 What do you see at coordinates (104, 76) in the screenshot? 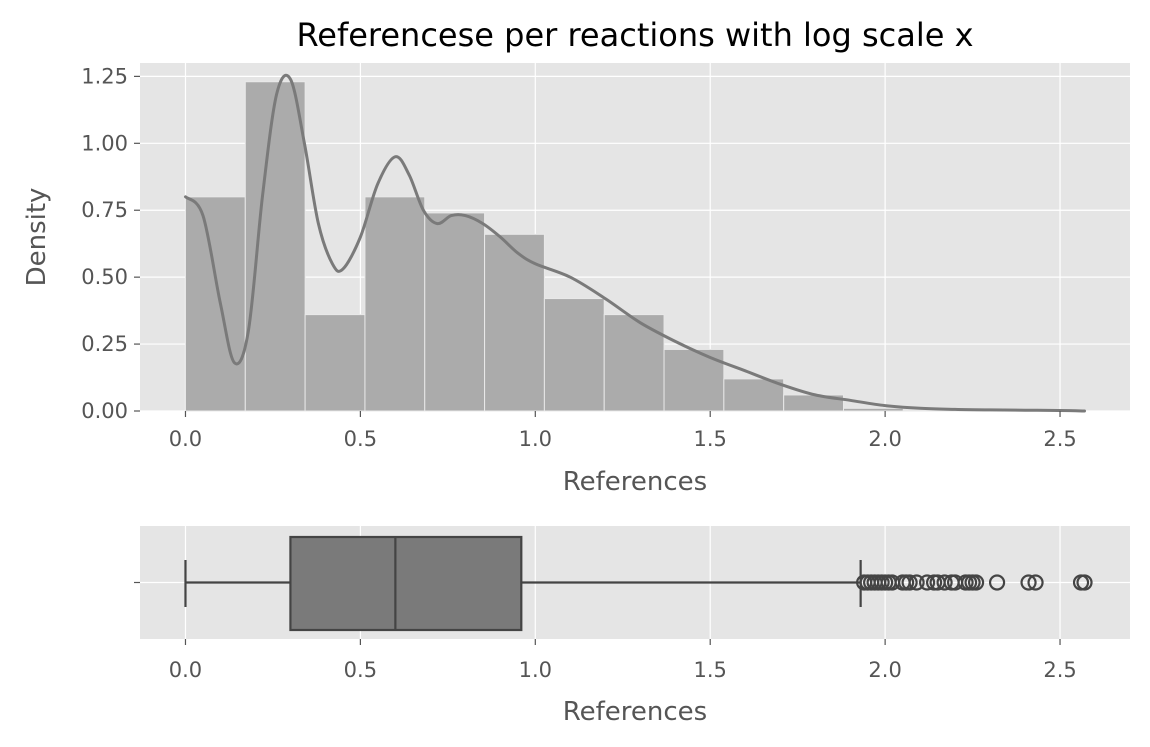
I see `histogram-y-tick-label: 1.25` at bounding box center [104, 76].